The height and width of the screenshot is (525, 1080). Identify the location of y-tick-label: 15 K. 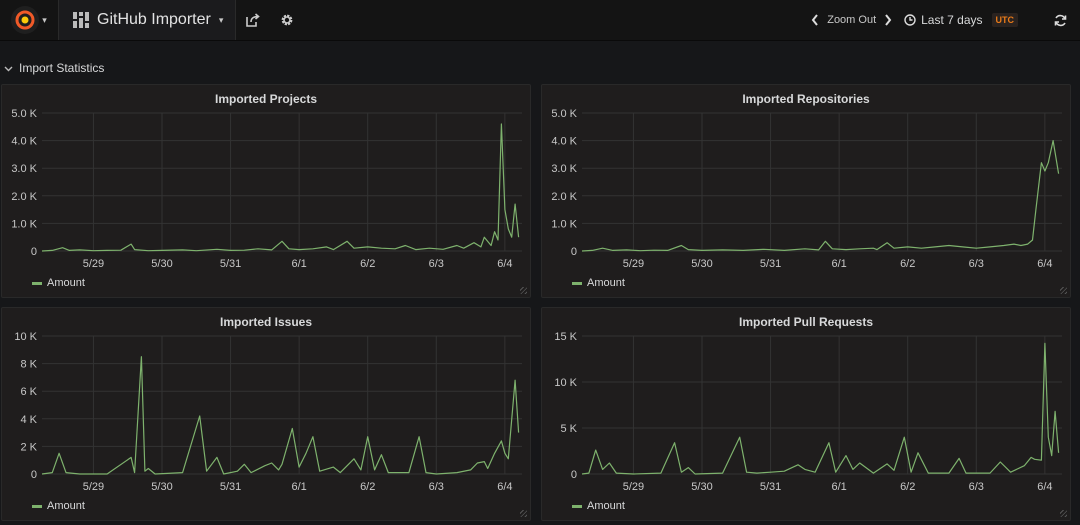
(565, 337).